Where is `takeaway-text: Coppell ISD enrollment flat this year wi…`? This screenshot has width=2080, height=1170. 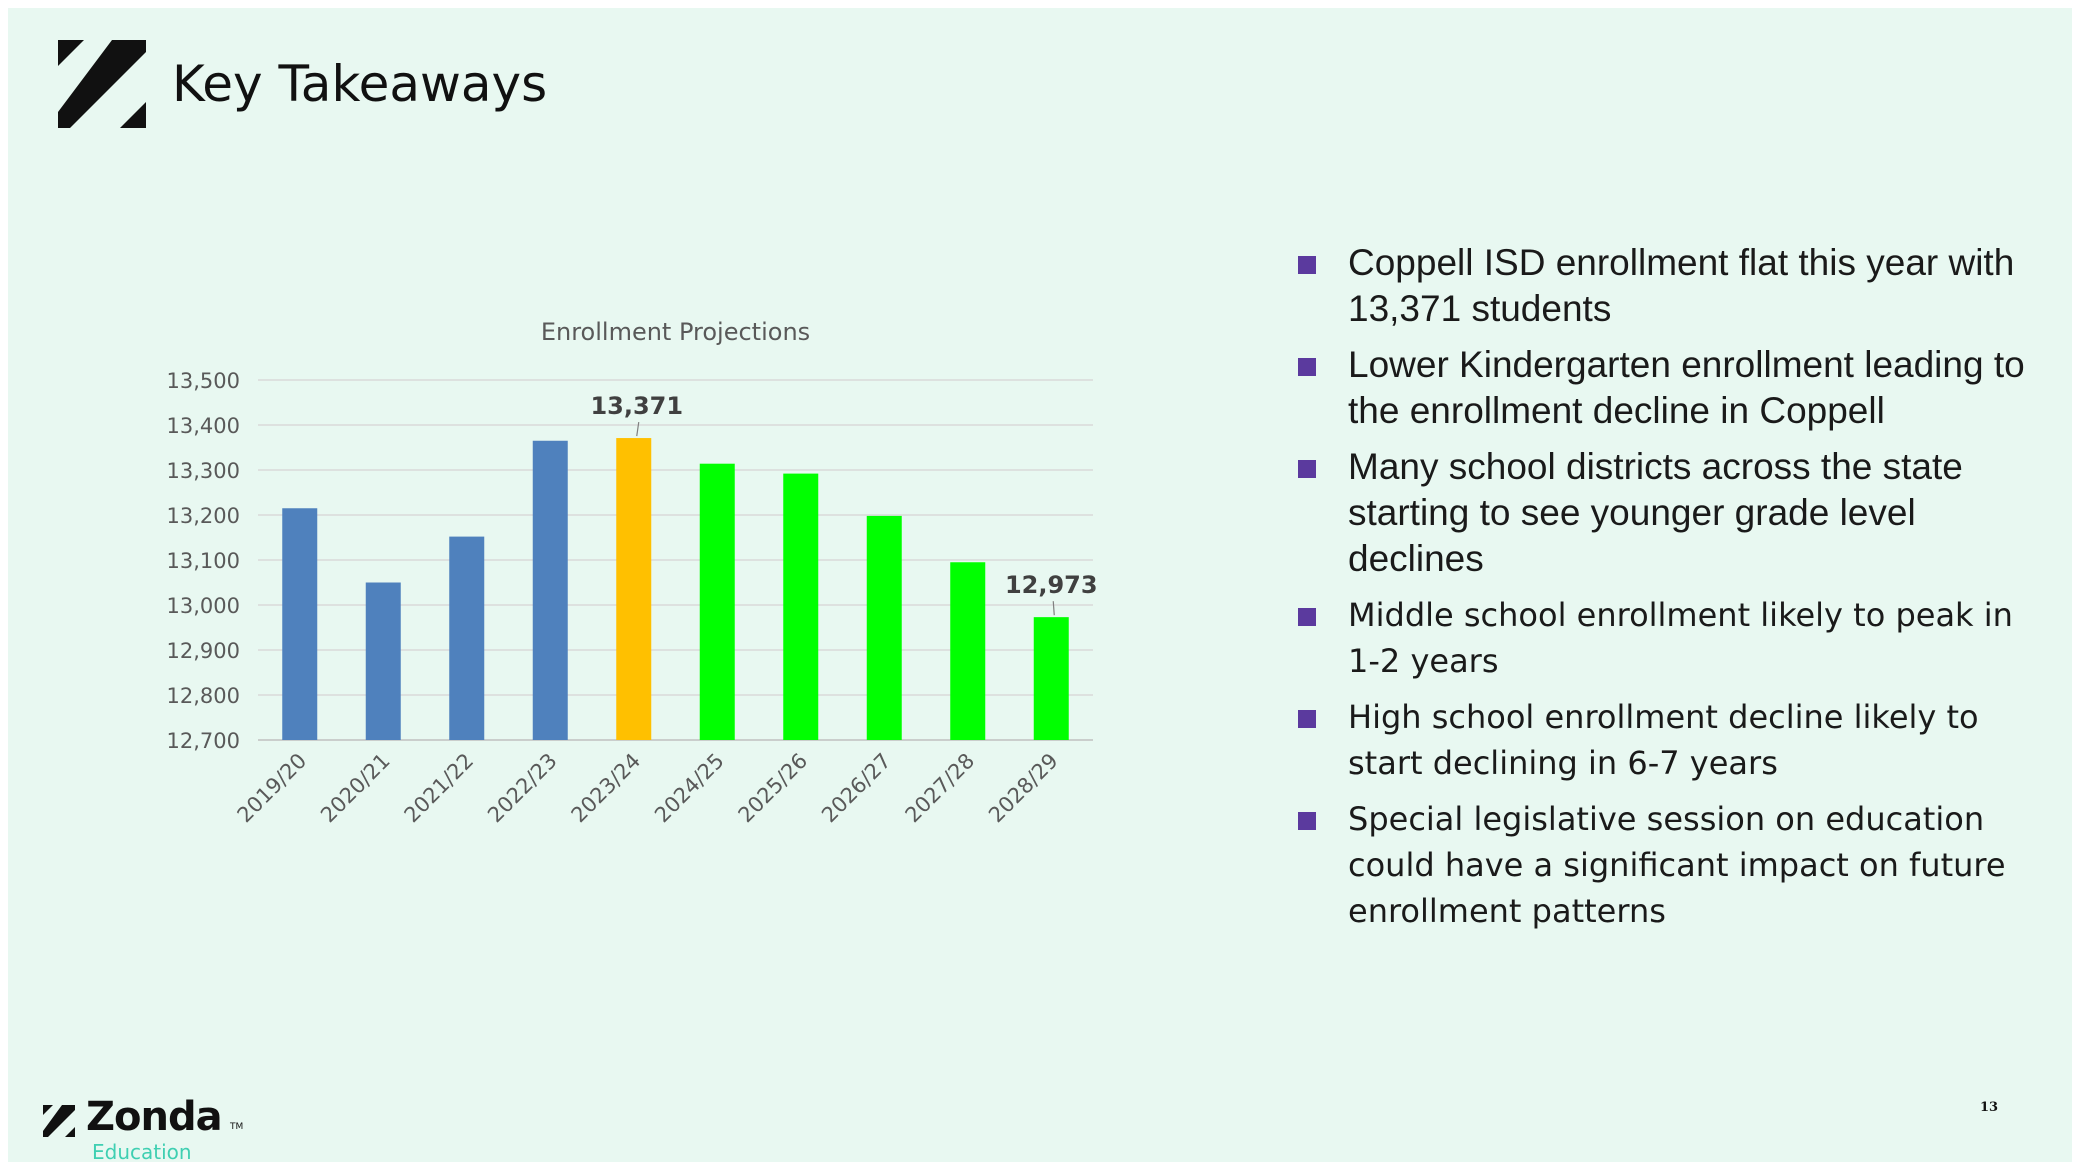 takeaway-text: Coppell ISD enrollment flat this year wi… is located at coordinates (1681, 285).